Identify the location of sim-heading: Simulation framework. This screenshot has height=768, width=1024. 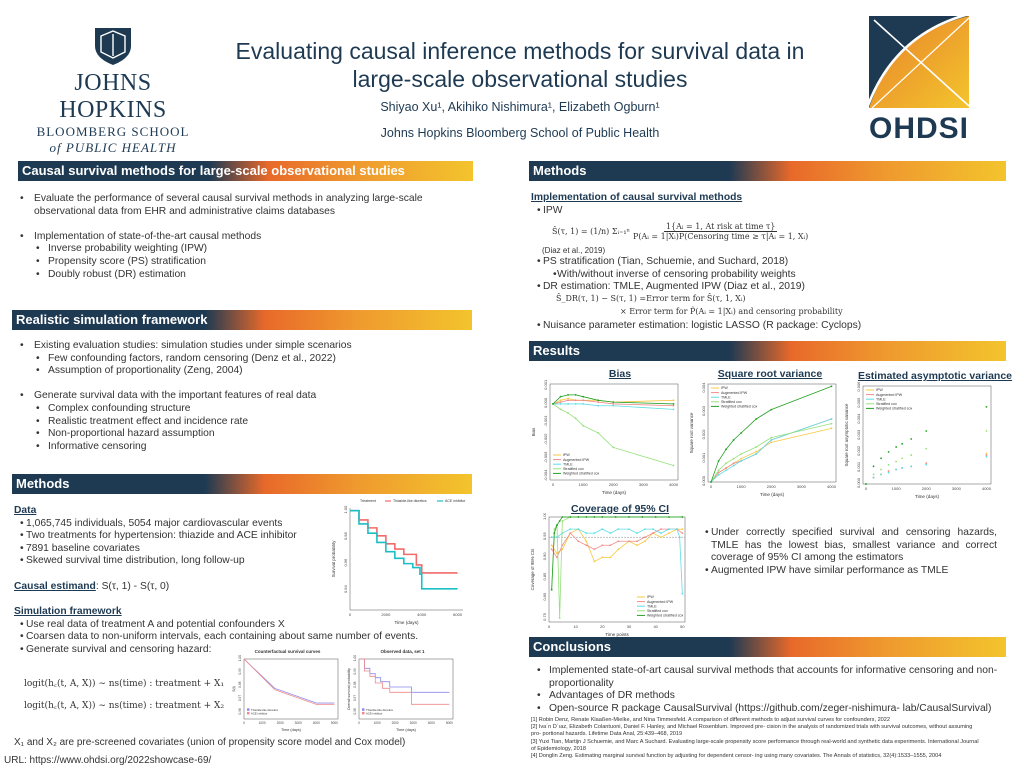
(68, 611).